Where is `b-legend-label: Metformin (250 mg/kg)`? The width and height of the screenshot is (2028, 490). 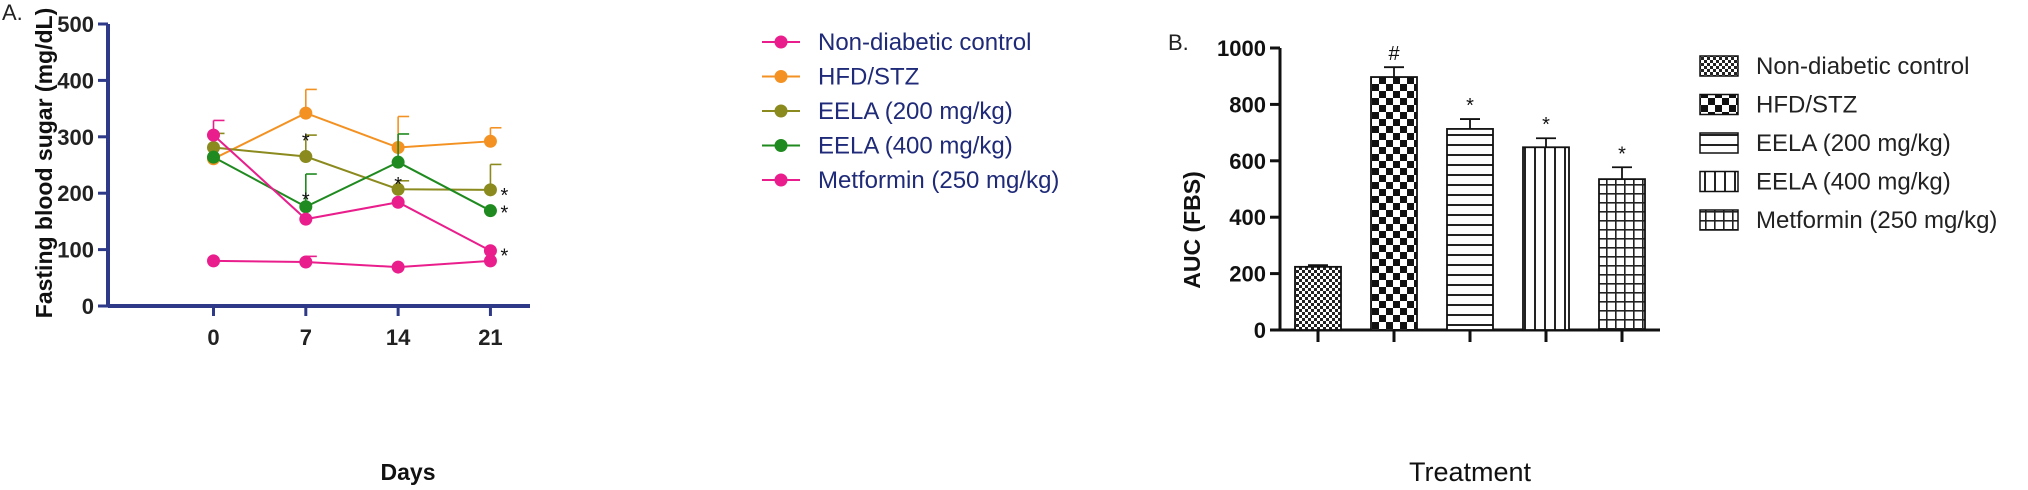 b-legend-label: Metformin (250 mg/kg) is located at coordinates (1876, 220).